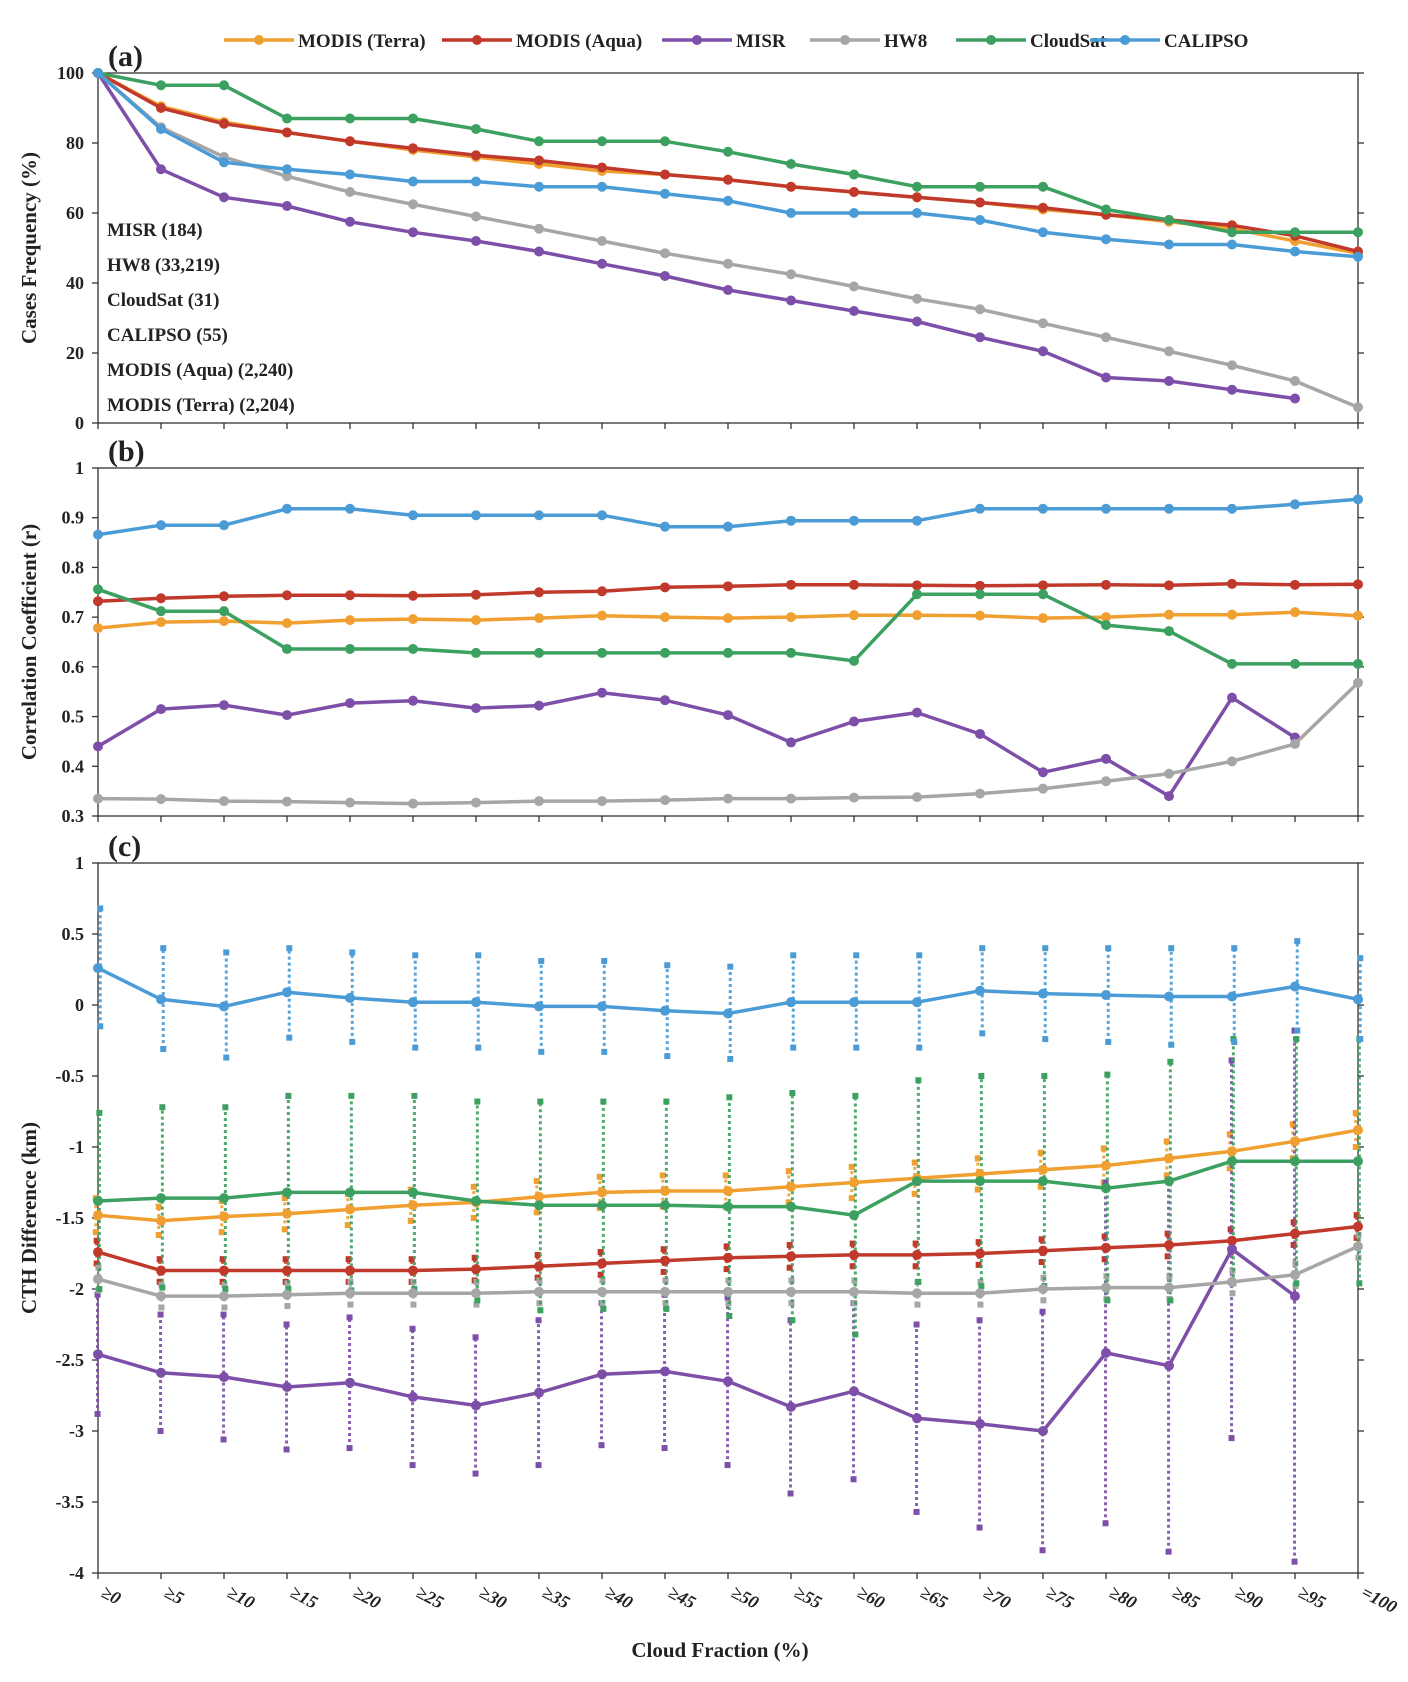 This screenshot has height=1682, width=1408. Describe the element at coordinates (76, 1147) in the screenshot. I see `y-tick-label: -1` at that location.